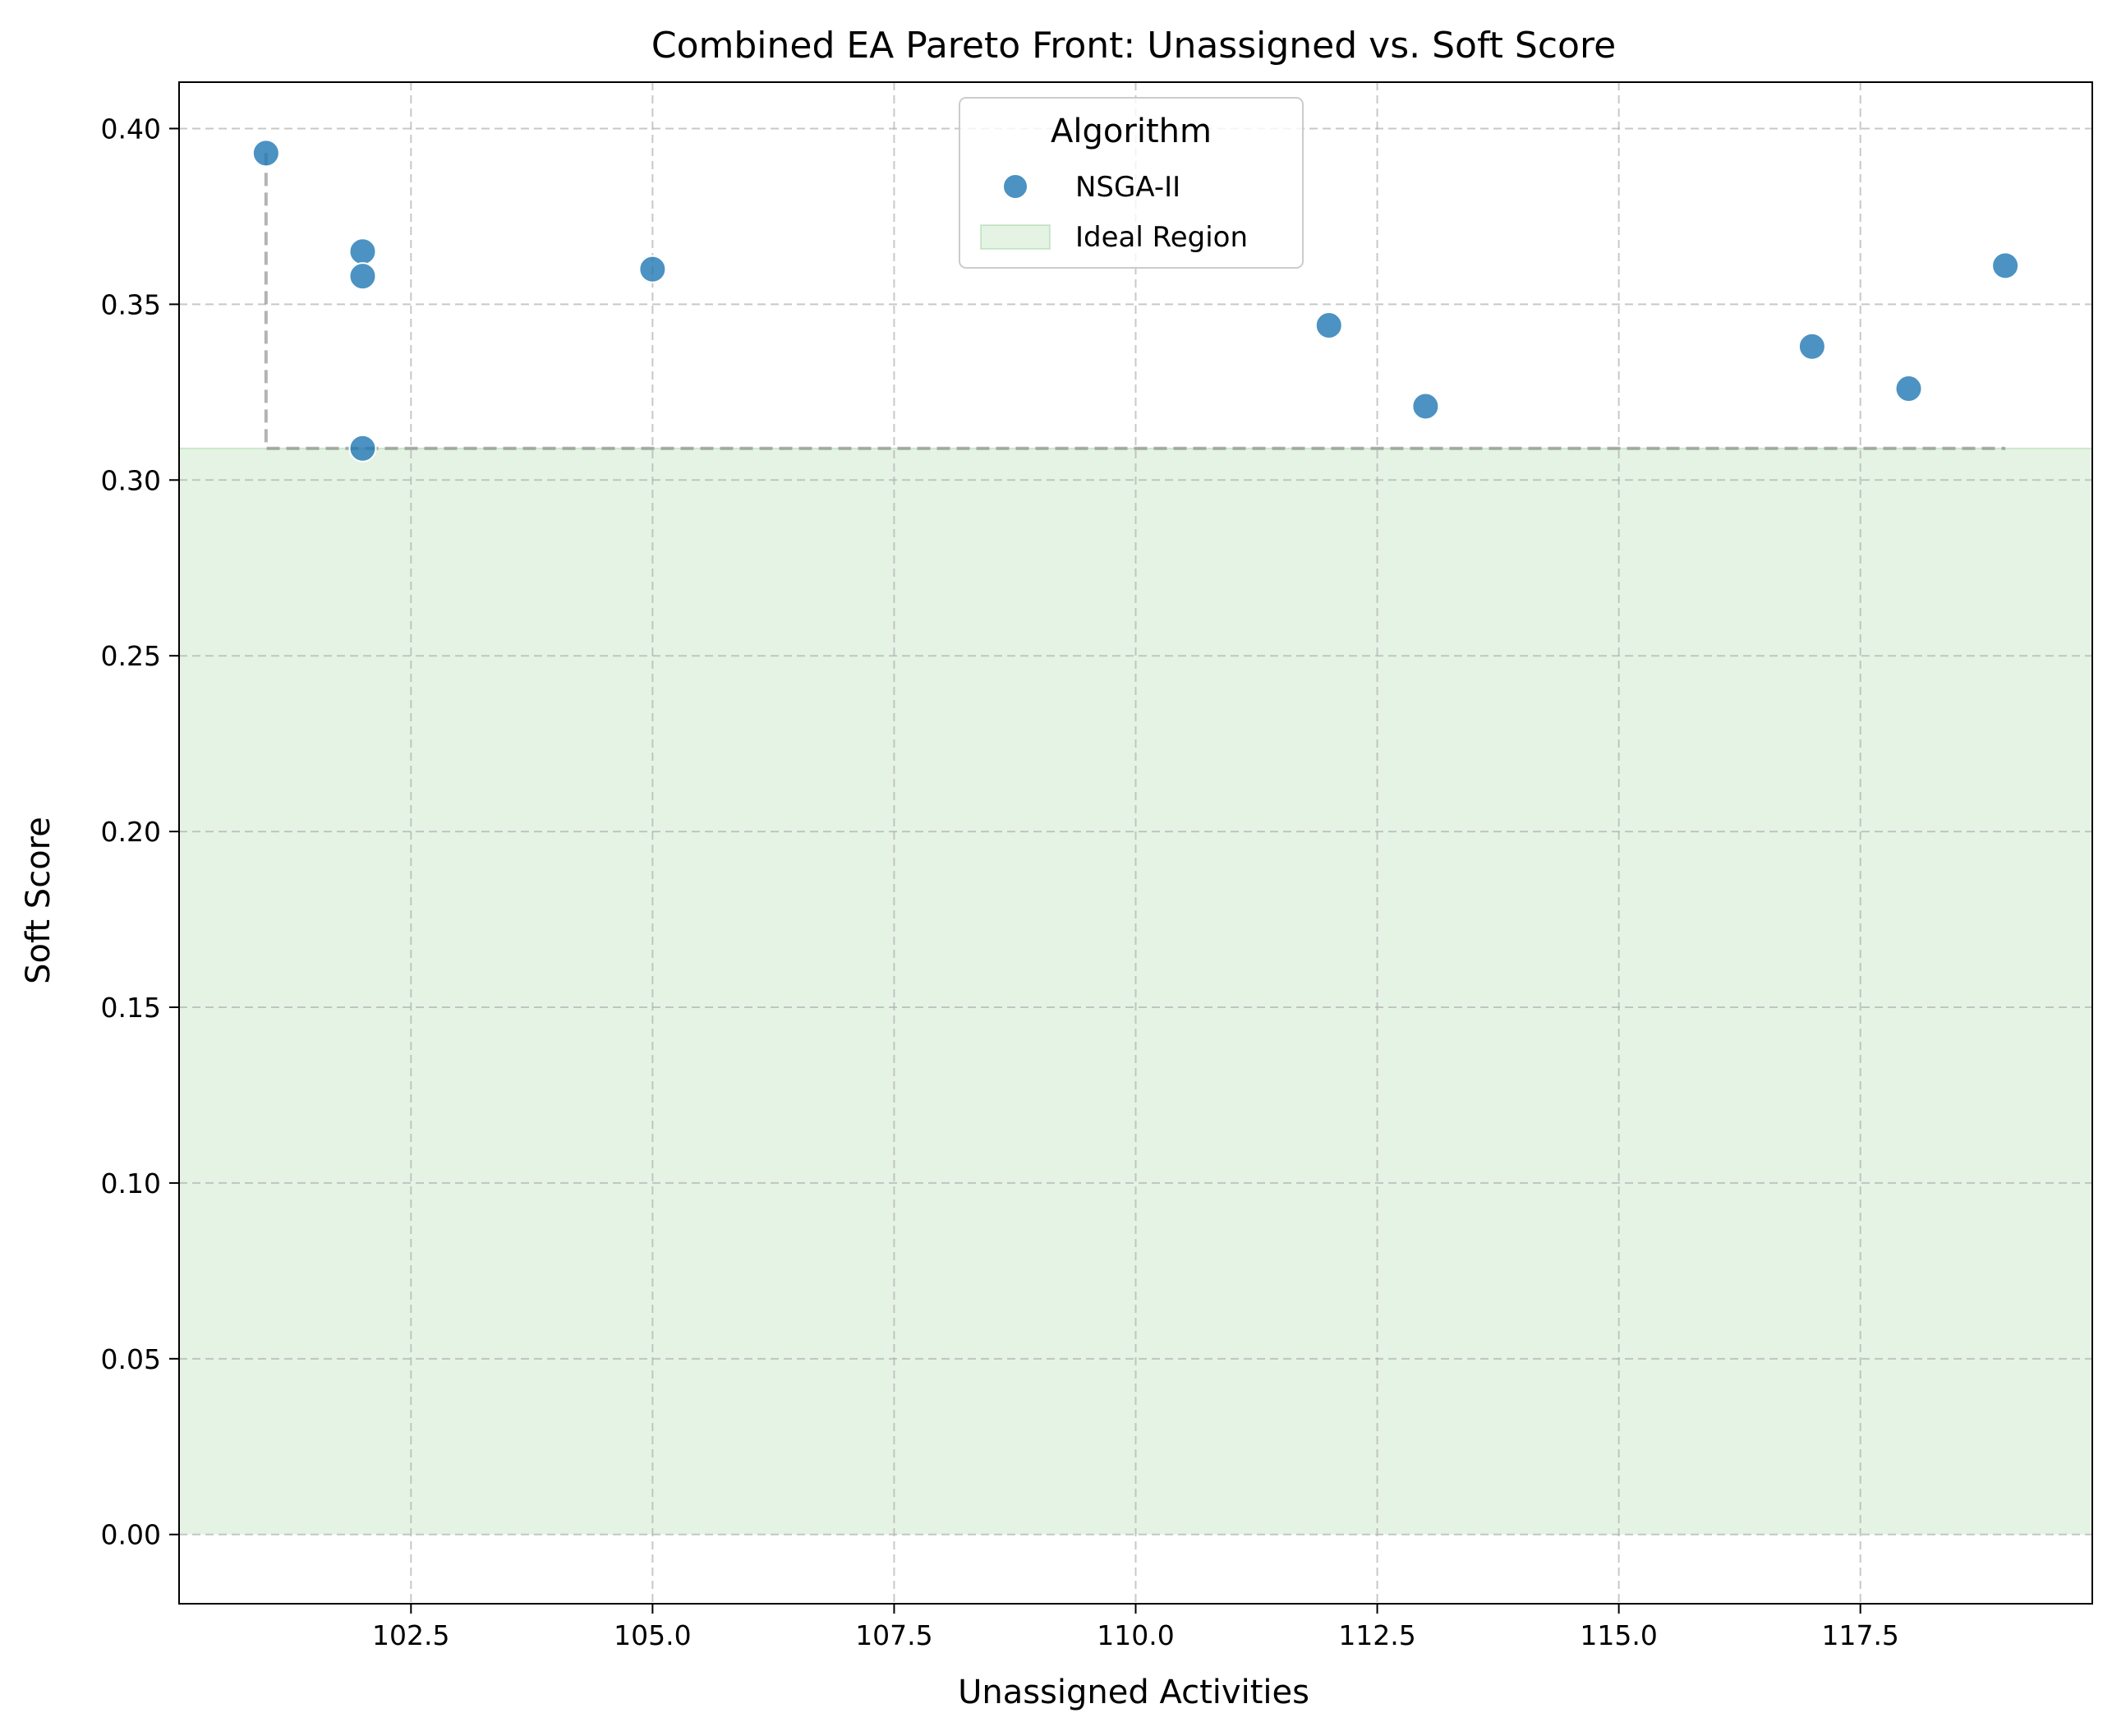  Describe the element at coordinates (131, 1008) in the screenshot. I see `y-tick-label: 0.15` at that location.